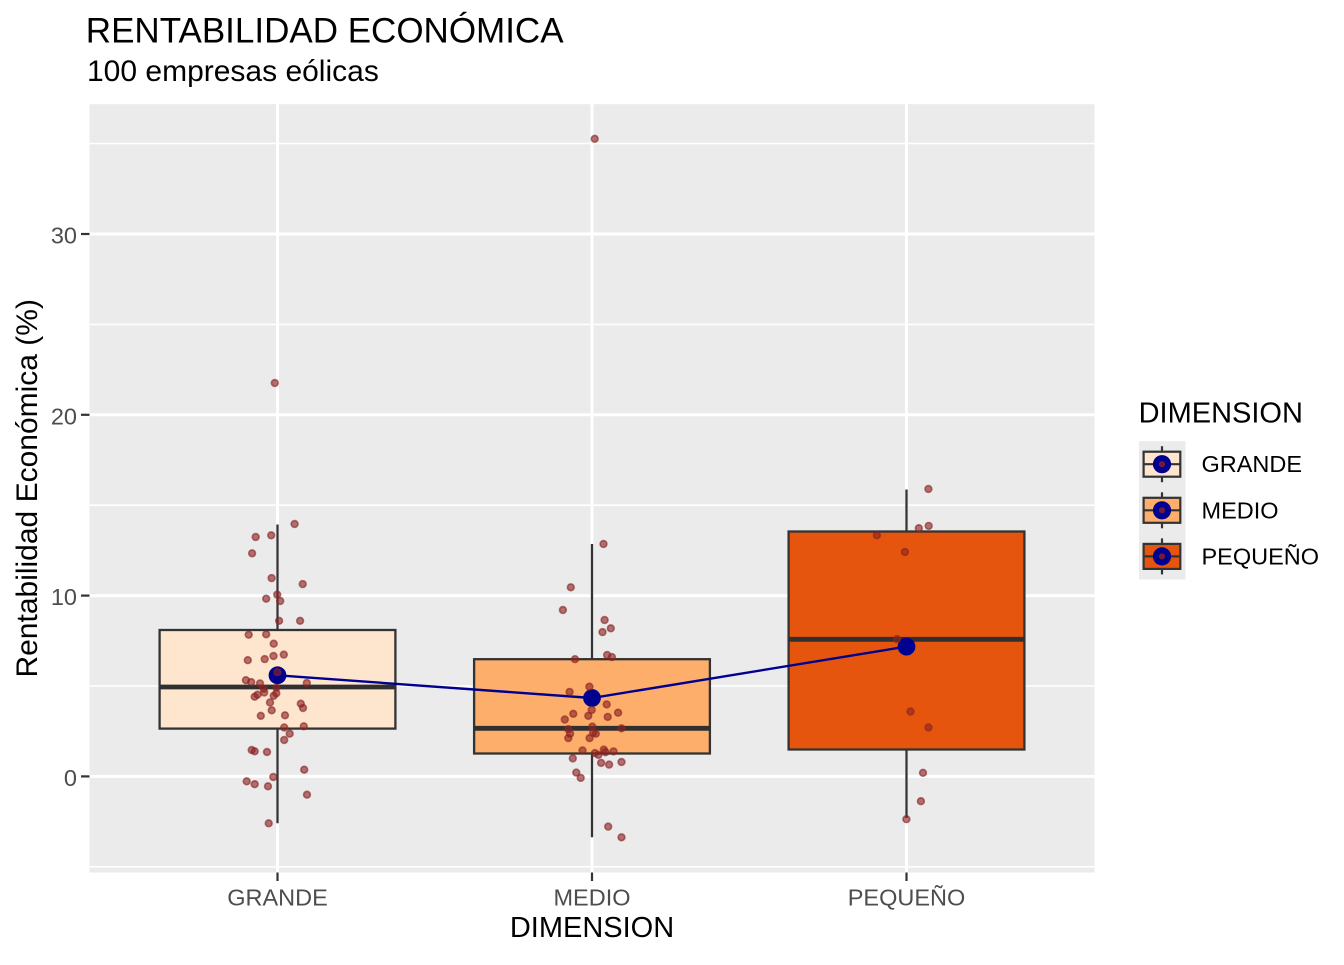 This screenshot has width=1344, height=965. What do you see at coordinates (233, 71) in the screenshot?
I see `svg-text: 100 empresas eólicas` at bounding box center [233, 71].